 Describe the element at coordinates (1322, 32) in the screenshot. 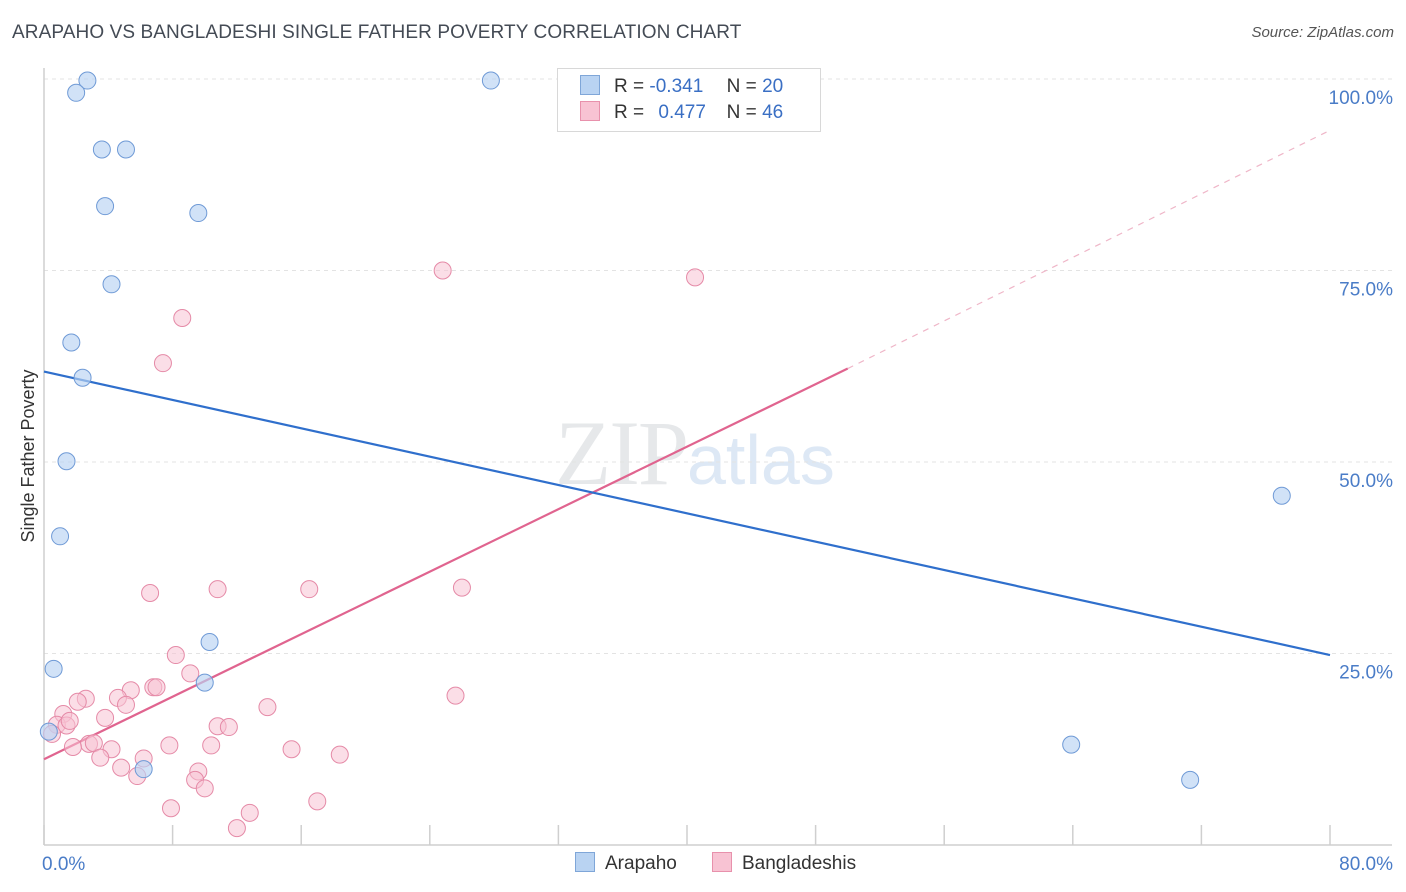

I see `source-credit: Source: ZipAtlas.com` at that location.